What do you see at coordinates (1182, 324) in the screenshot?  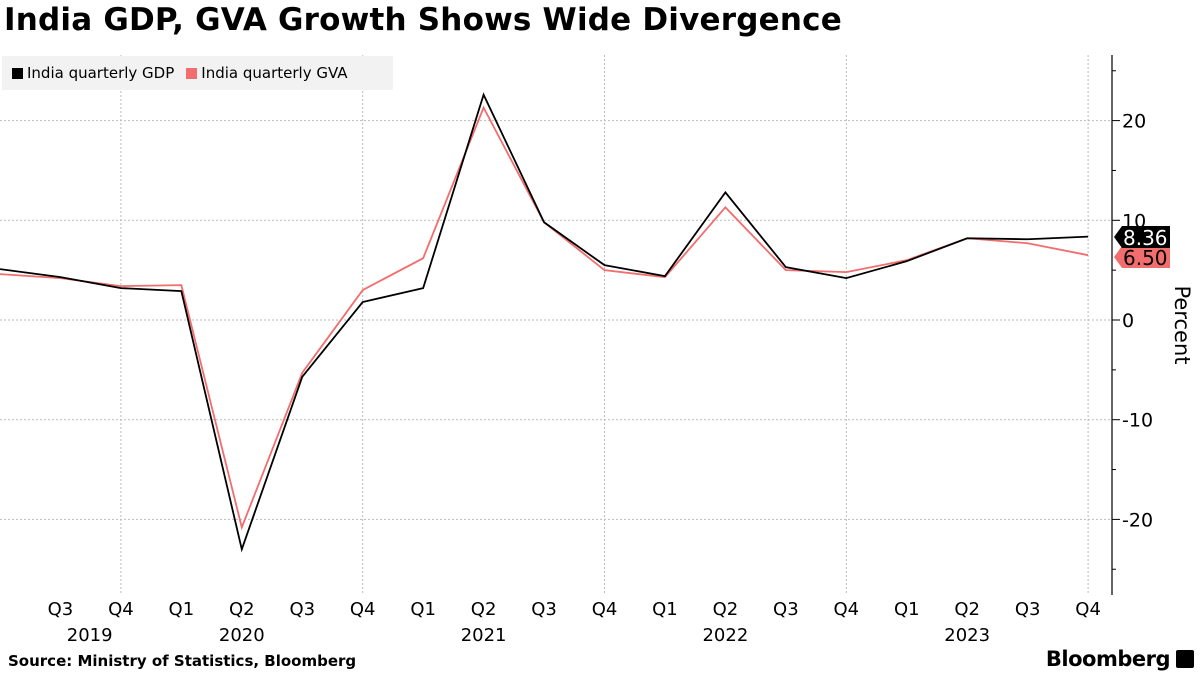 I see `y-axis-label: Percent` at bounding box center [1182, 324].